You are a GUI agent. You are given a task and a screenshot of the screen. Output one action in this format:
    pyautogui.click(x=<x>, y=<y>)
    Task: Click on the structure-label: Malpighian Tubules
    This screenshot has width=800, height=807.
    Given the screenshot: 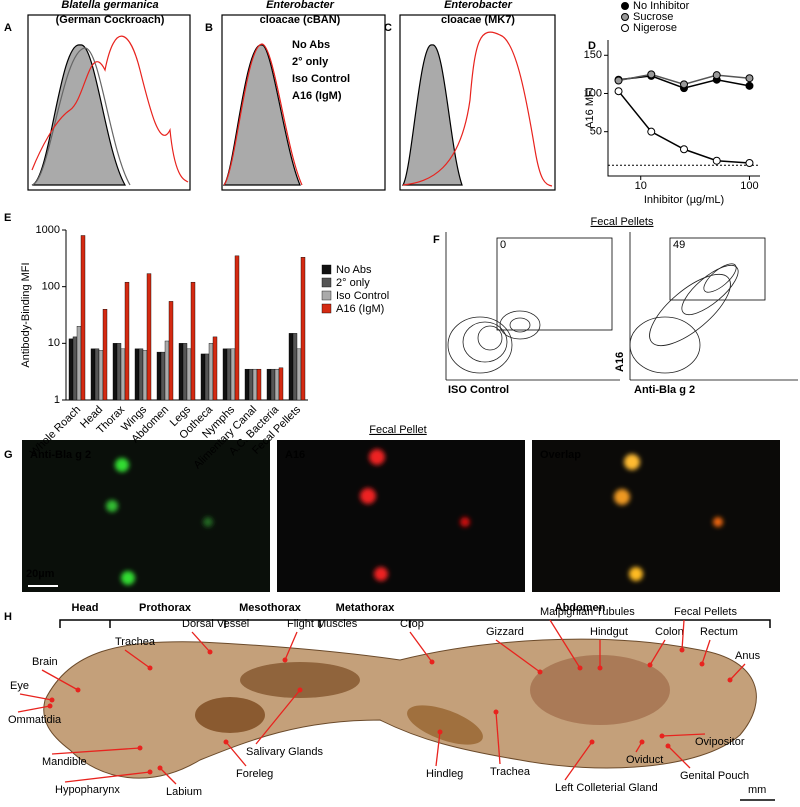 What is the action you would take?
    pyautogui.click(x=587, y=612)
    